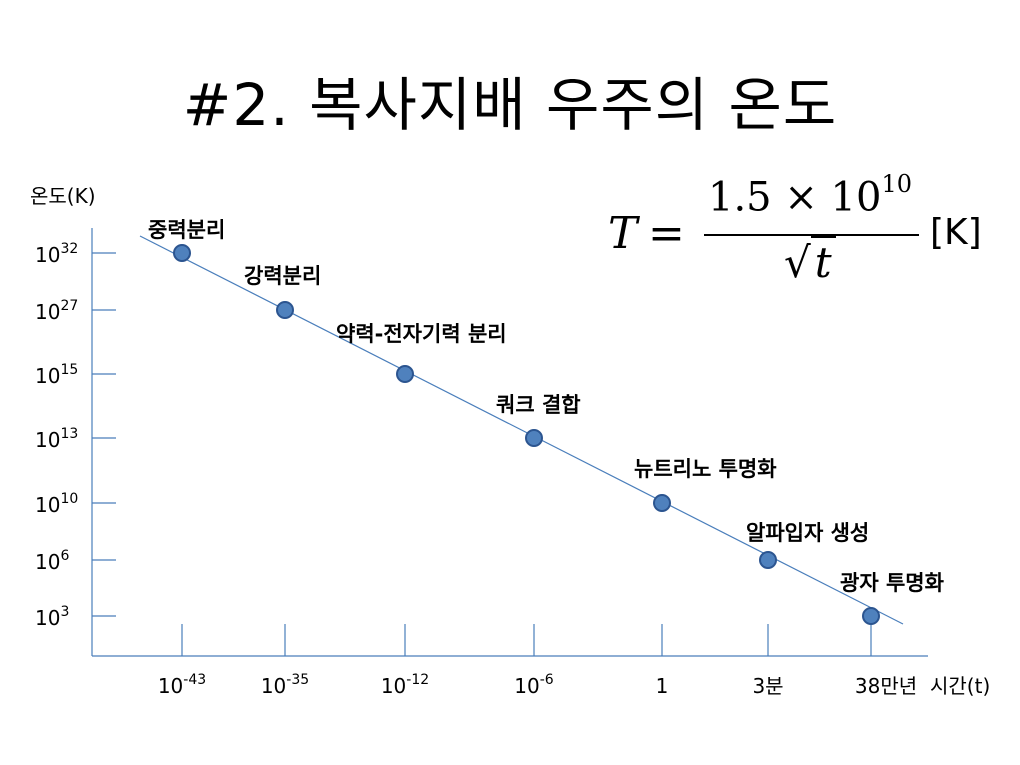 The height and width of the screenshot is (765, 1020). Describe the element at coordinates (282, 276) in the screenshot. I see `point-label: 강력분리` at that location.